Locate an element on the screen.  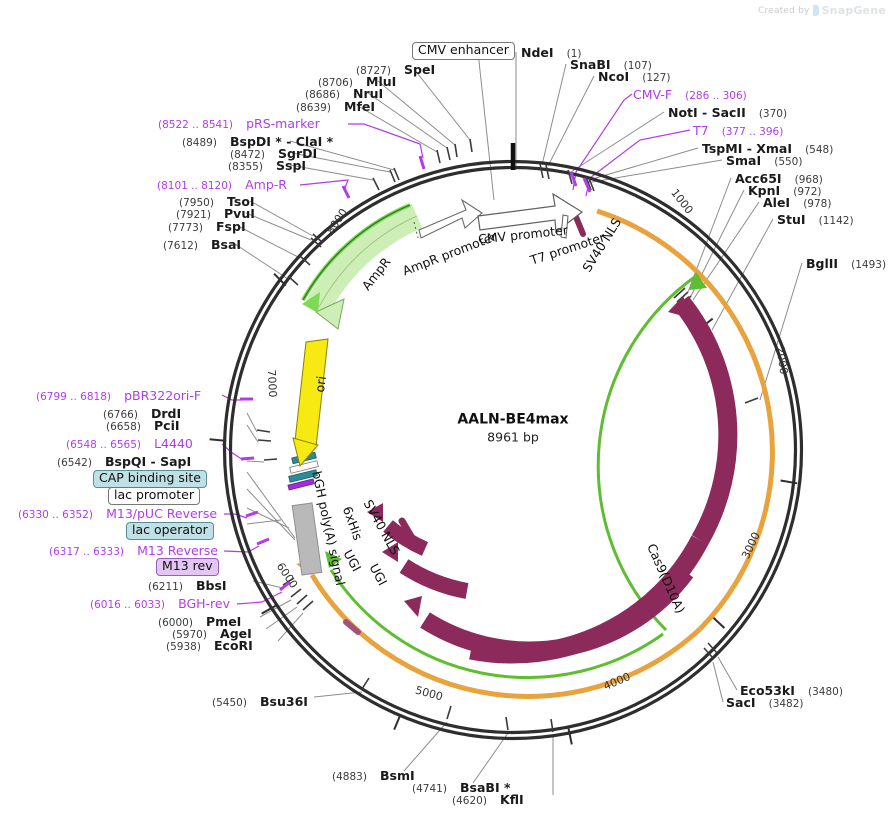
cmv-promoter-feature is located at coordinates (530, 213).